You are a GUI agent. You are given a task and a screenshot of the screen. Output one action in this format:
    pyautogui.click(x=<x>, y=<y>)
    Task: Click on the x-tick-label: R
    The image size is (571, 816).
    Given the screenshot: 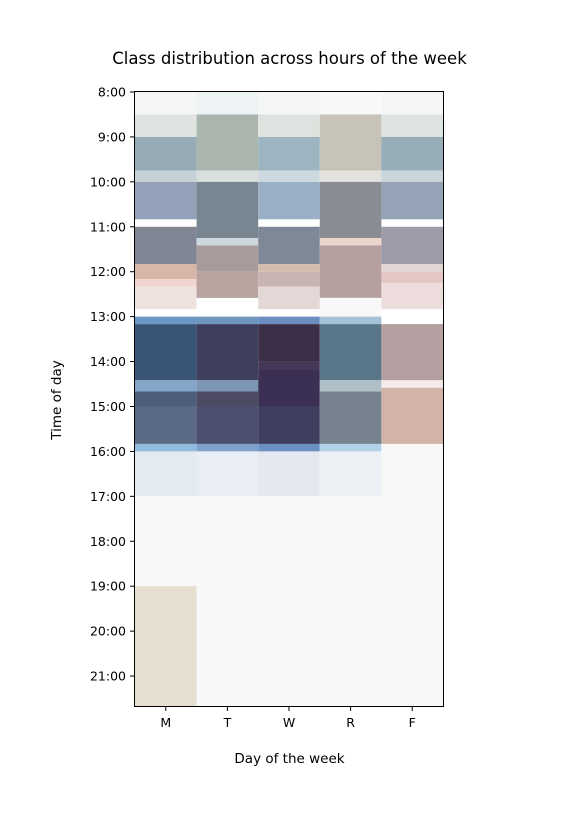 What is the action you would take?
    pyautogui.click(x=350, y=722)
    